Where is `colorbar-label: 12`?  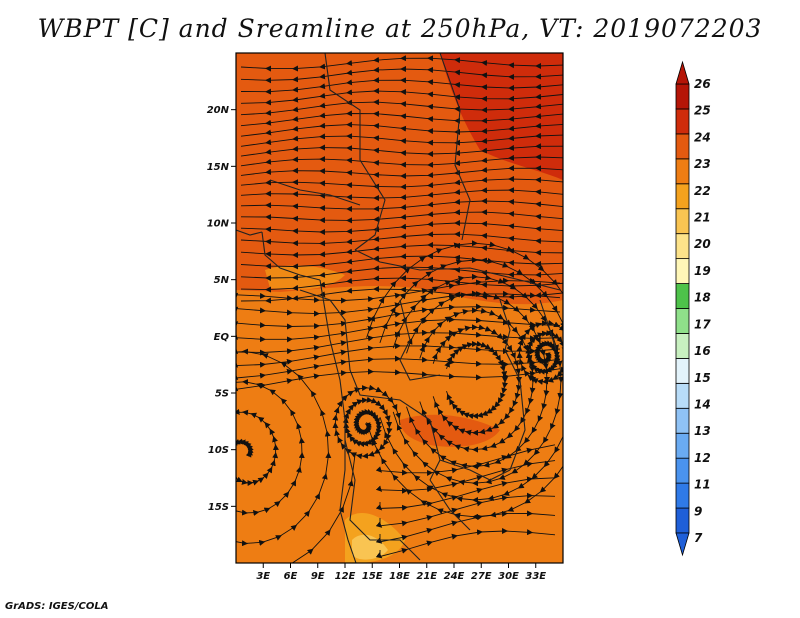 colorbar-label: 12 is located at coordinates (702, 458).